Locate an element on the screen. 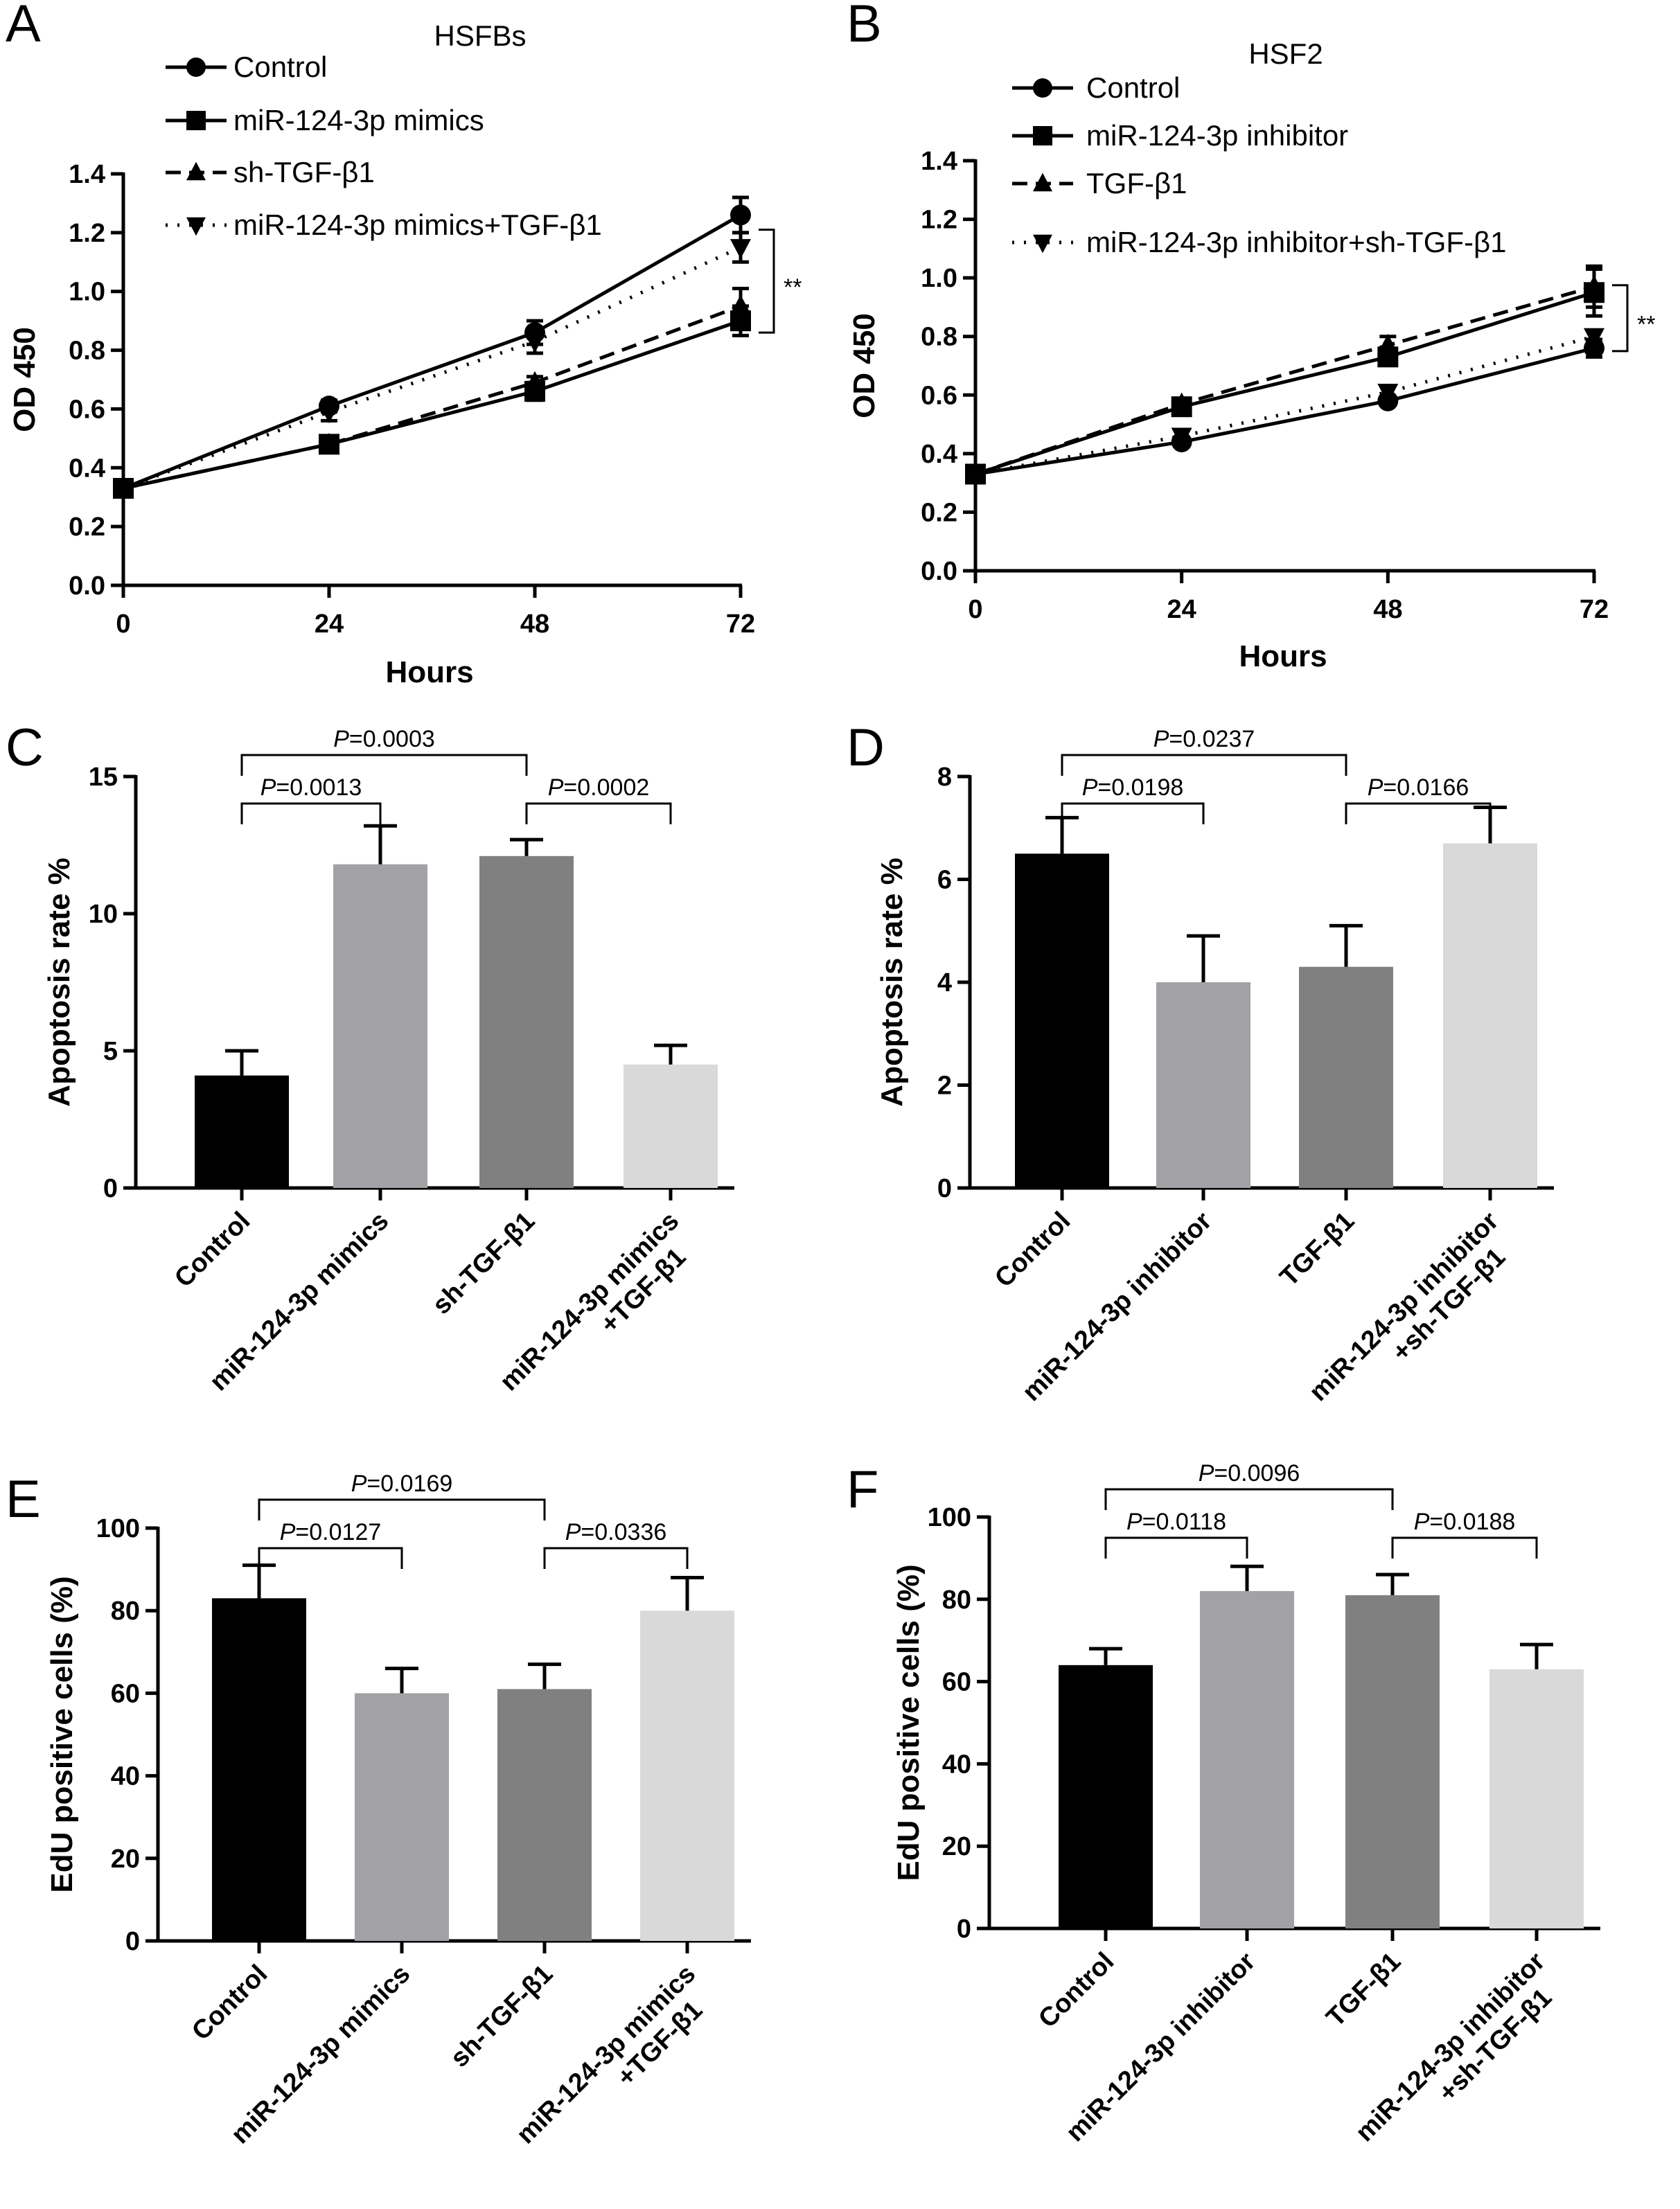 The width and height of the screenshot is (1680, 2209). y-tick-label: 8 is located at coordinates (944, 777).